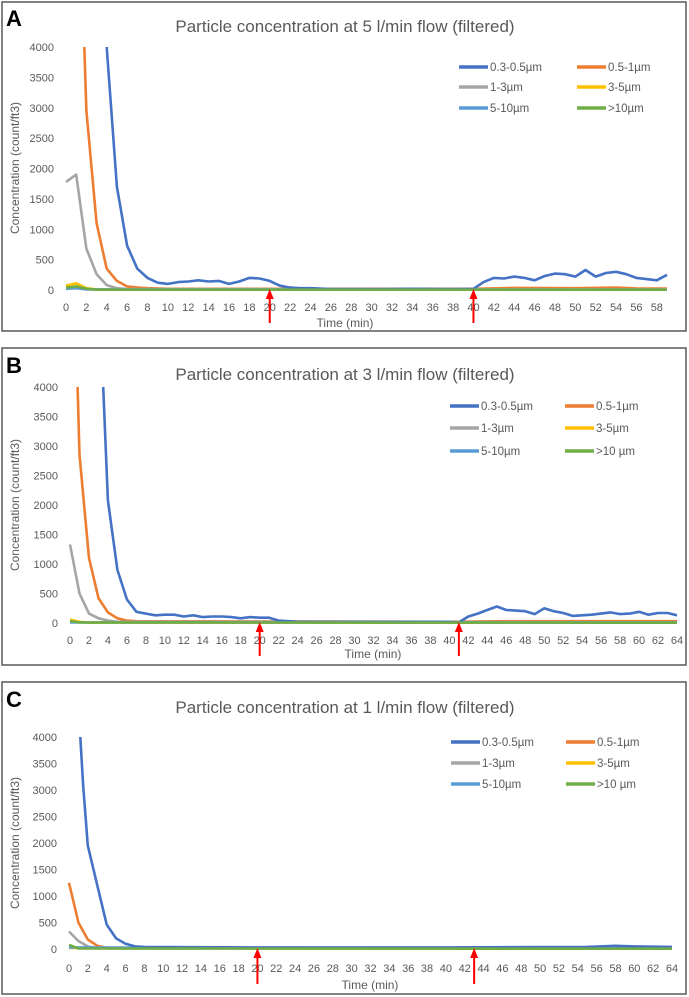 The width and height of the screenshot is (689, 997). What do you see at coordinates (597, 969) in the screenshot?
I see `x-tick-label: 56` at bounding box center [597, 969].